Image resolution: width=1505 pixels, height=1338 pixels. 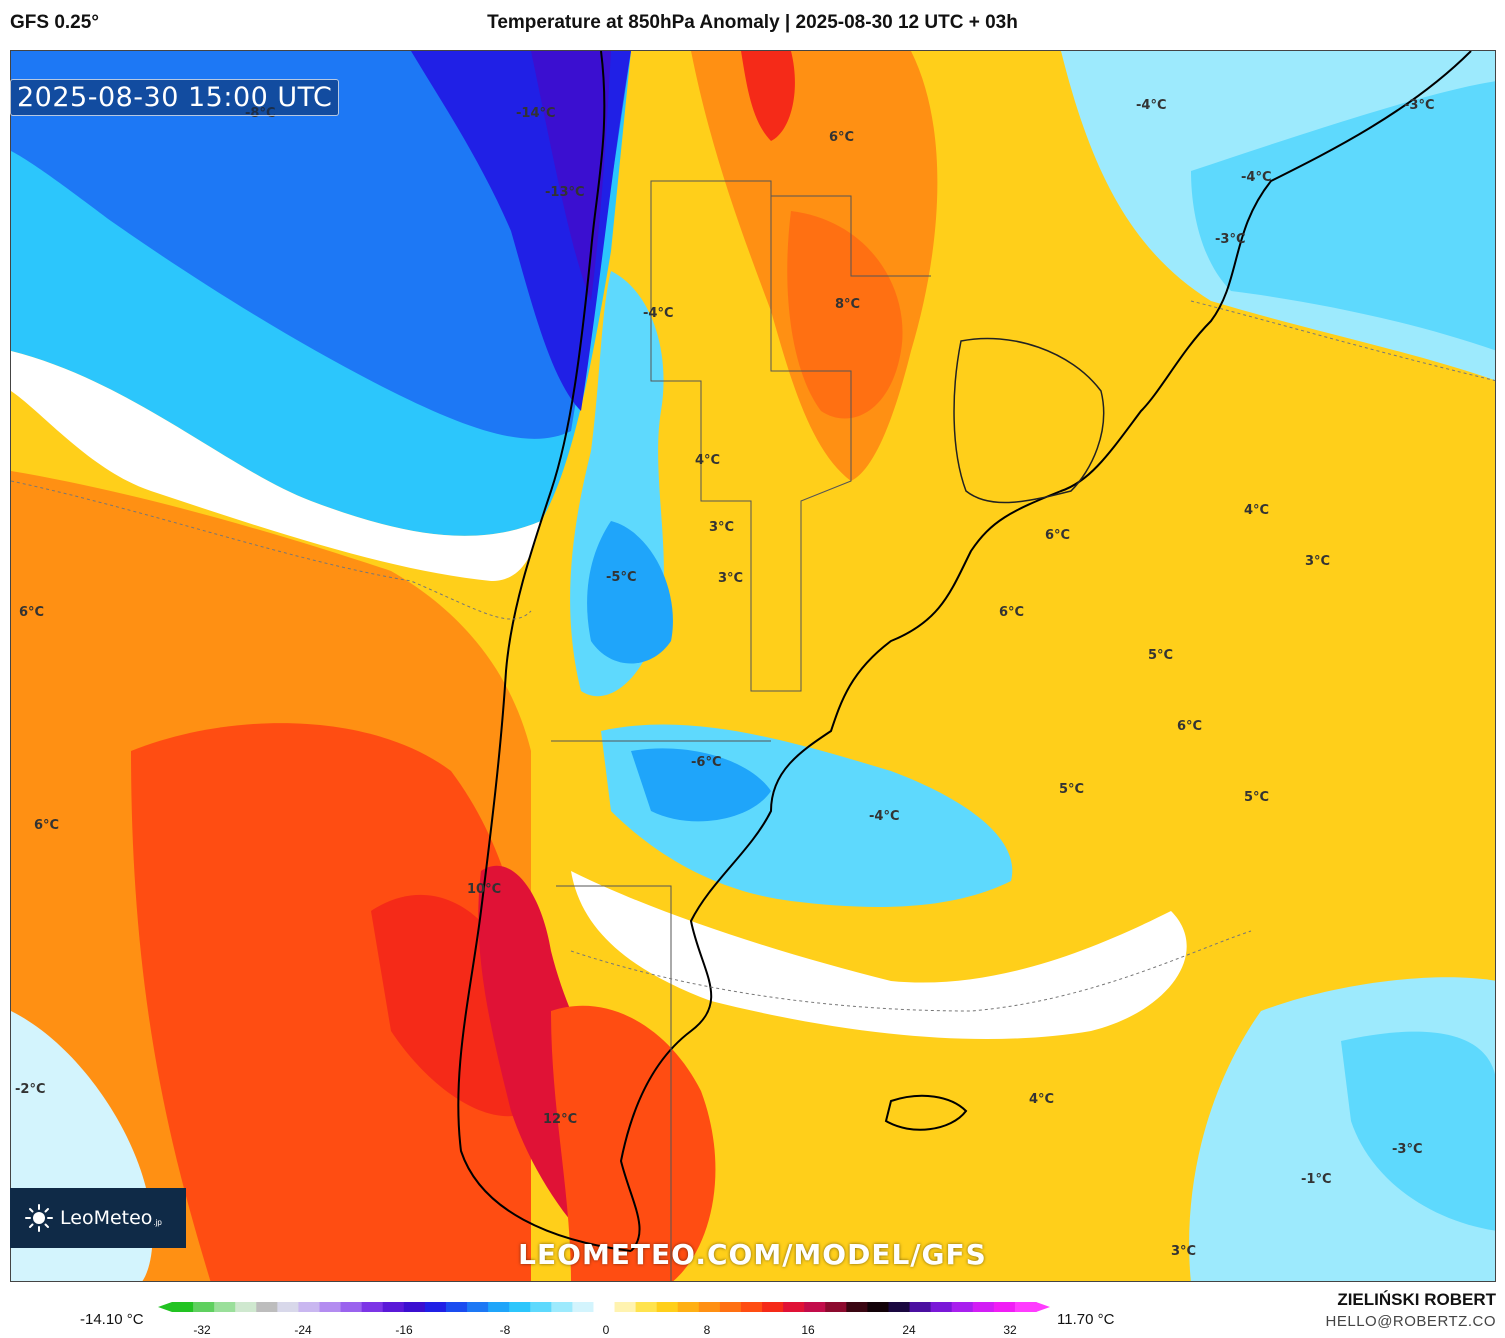 I want to click on colorbar-tick-label: 24, so click(x=909, y=1330).